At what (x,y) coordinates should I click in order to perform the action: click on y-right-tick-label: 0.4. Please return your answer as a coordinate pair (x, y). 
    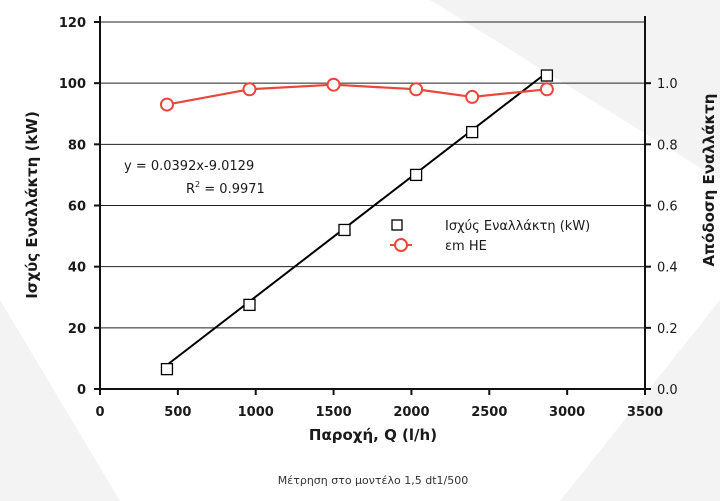
    Looking at the image, I should click on (667, 268).